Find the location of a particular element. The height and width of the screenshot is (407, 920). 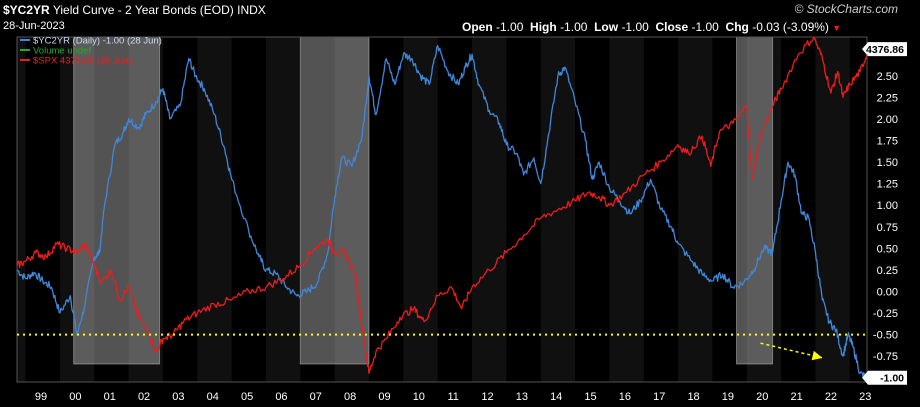

y-tick-label: 1.25 is located at coordinates (887, 185).